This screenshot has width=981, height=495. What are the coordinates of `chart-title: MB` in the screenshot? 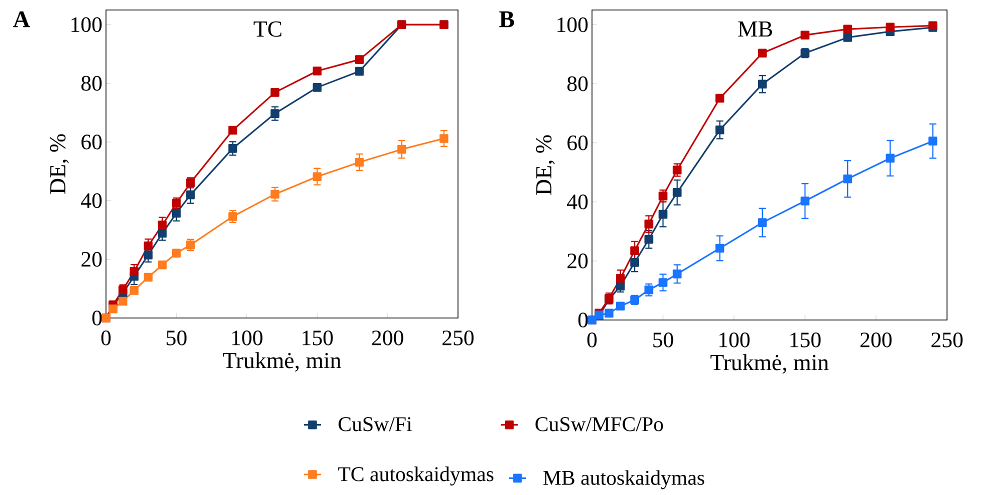 It's located at (755, 29).